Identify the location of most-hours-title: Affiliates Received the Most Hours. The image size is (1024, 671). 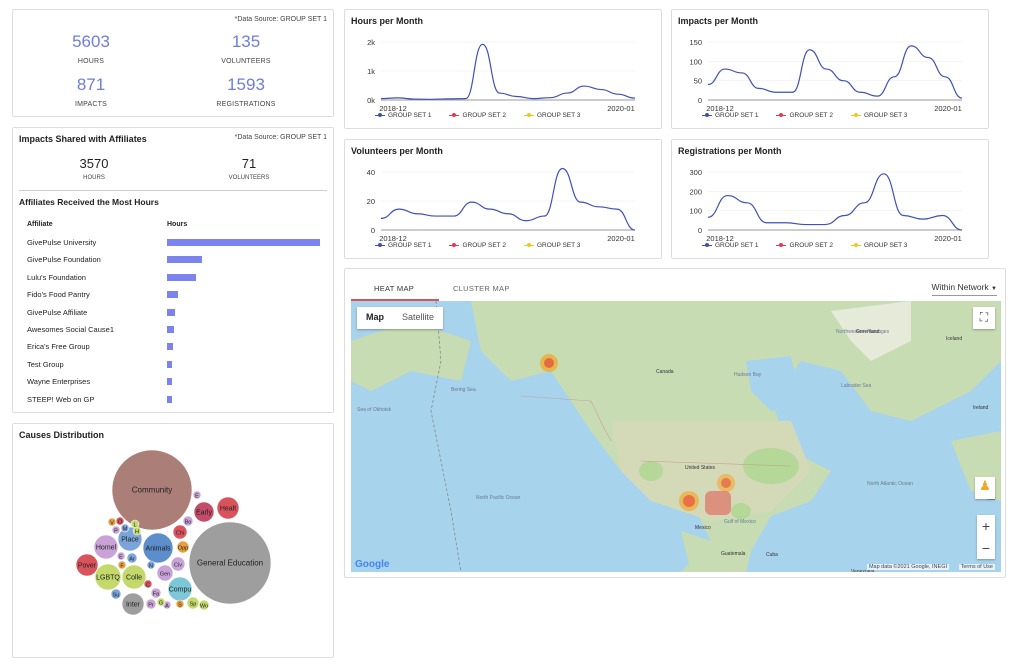
(89, 202).